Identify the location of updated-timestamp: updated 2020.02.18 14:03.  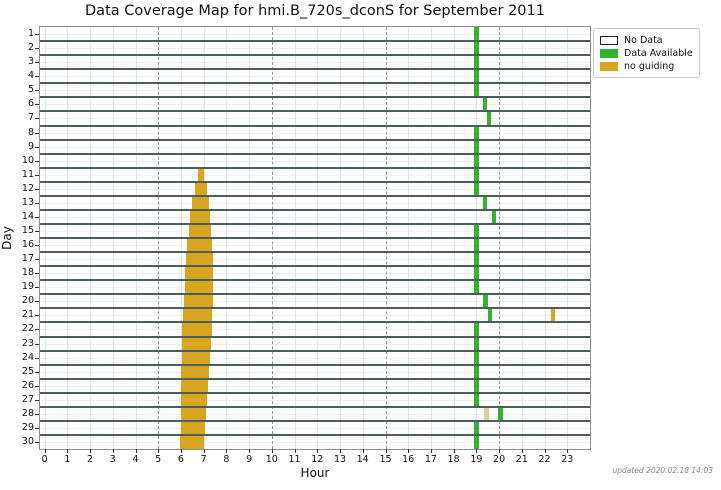
(662, 470).